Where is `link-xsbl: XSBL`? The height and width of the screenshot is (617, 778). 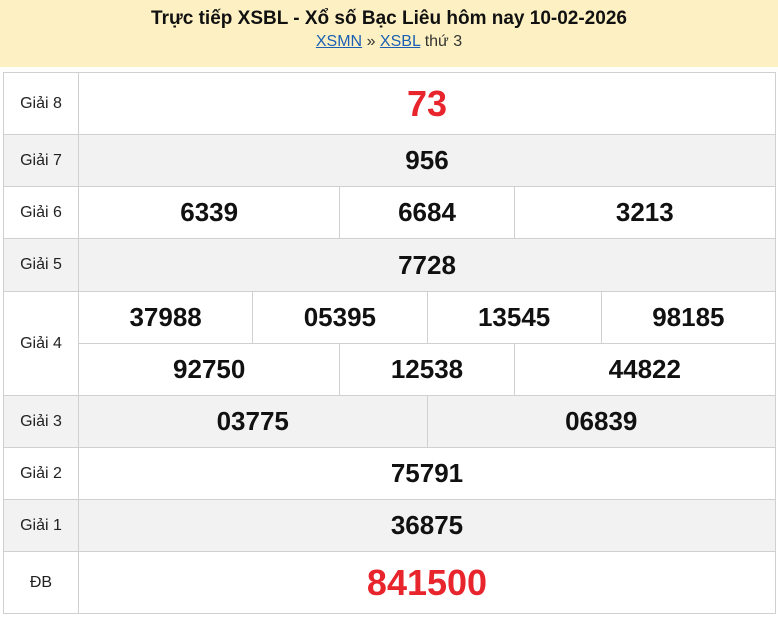
link-xsbl: XSBL is located at coordinates (400, 41).